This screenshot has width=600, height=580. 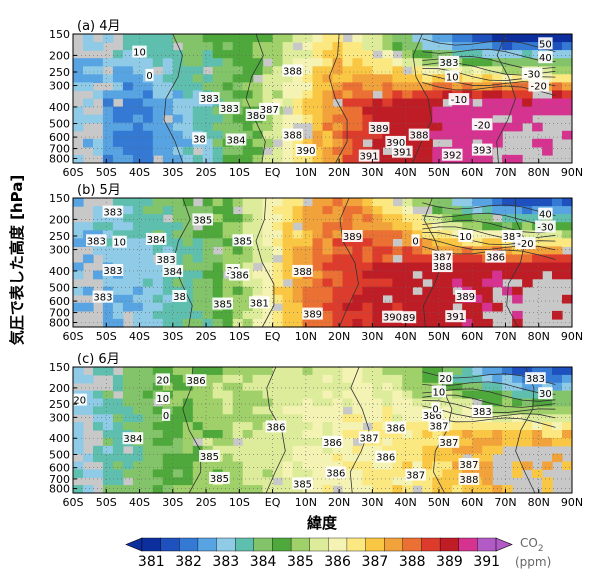 I want to click on contour-line, so click(x=489, y=55).